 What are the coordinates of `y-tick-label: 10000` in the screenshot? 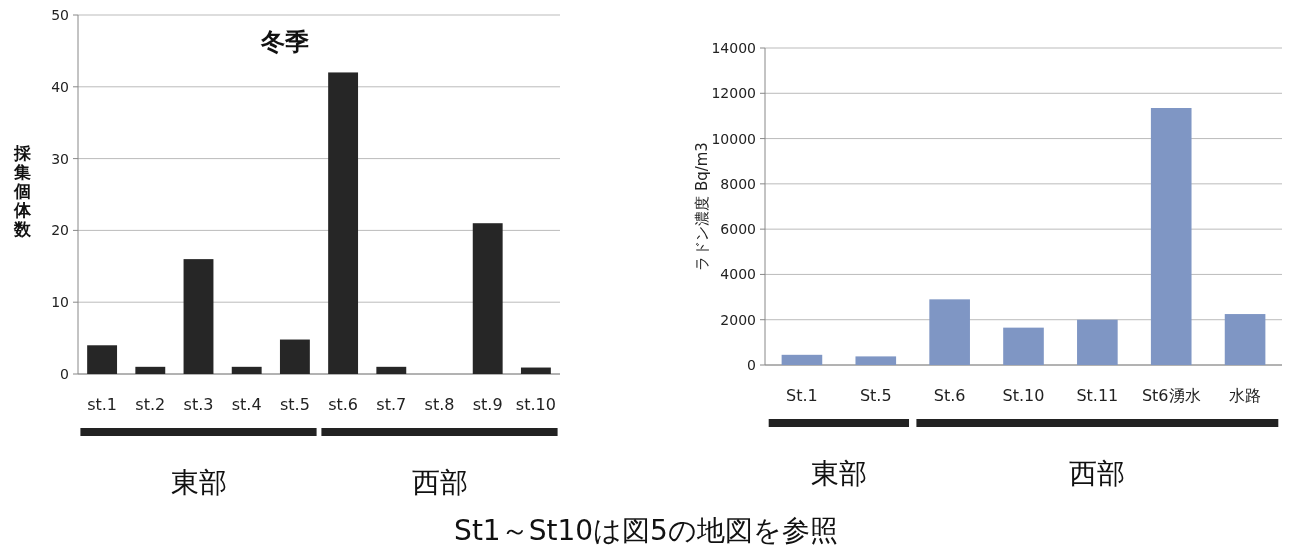 It's located at (733, 138).